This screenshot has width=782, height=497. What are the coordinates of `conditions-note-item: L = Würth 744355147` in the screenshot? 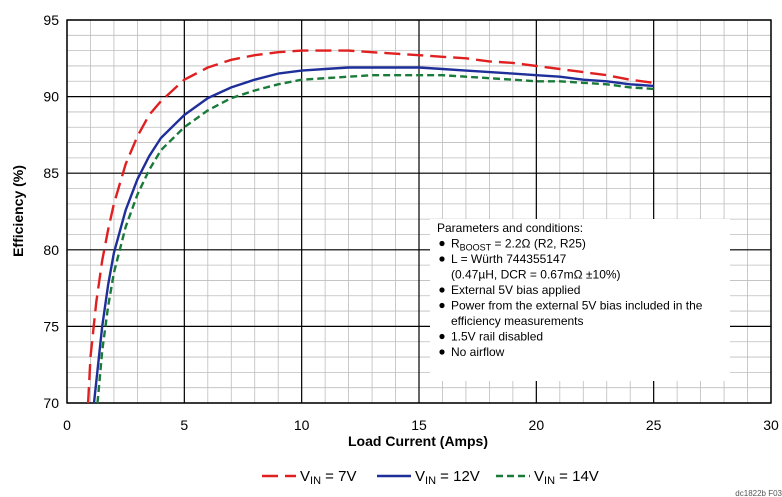 It's located at (509, 259).